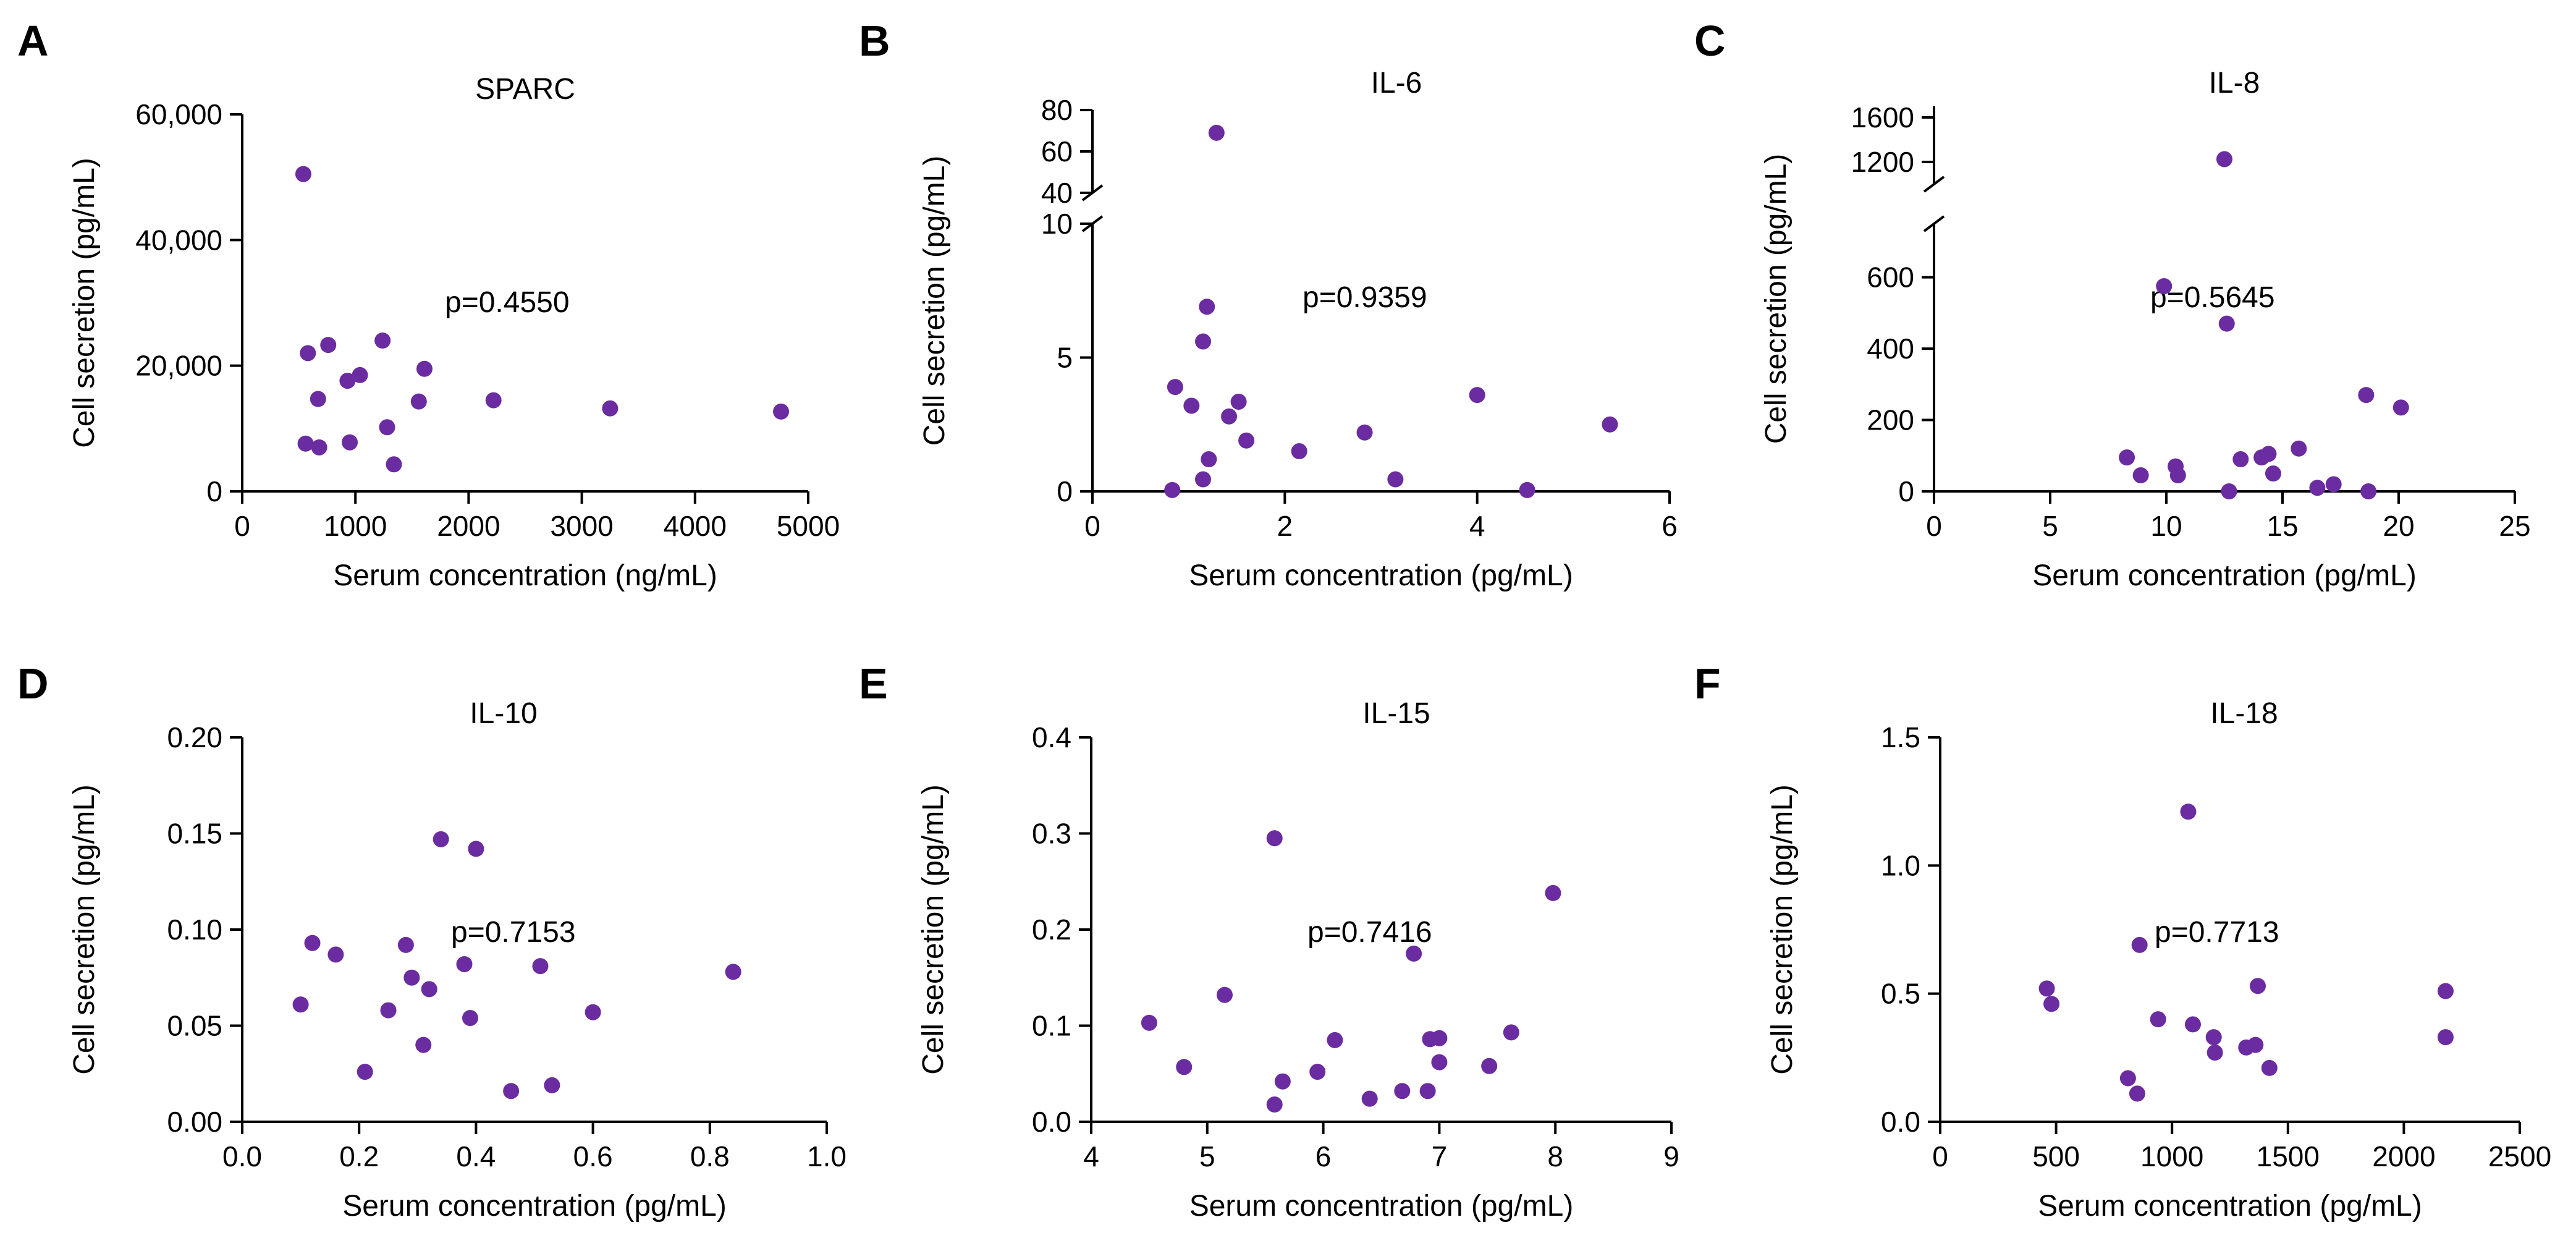 The image size is (2576, 1259). I want to click on panel-letter: B, so click(874, 41).